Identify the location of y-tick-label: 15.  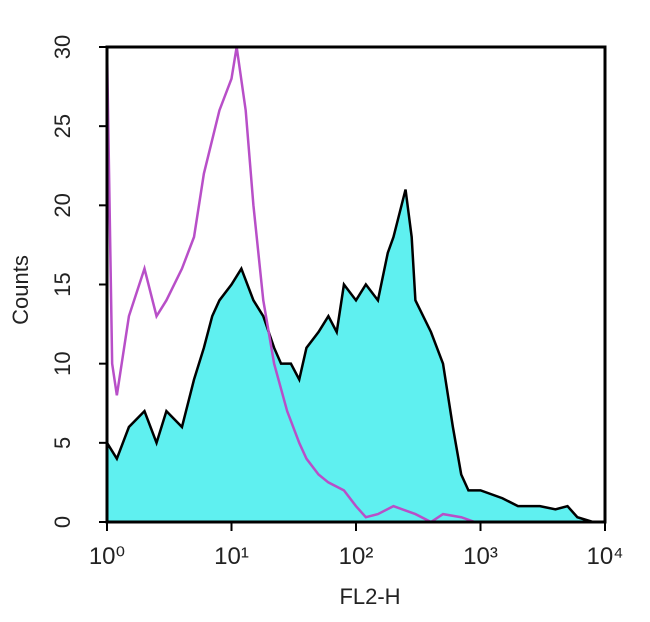
(62, 284).